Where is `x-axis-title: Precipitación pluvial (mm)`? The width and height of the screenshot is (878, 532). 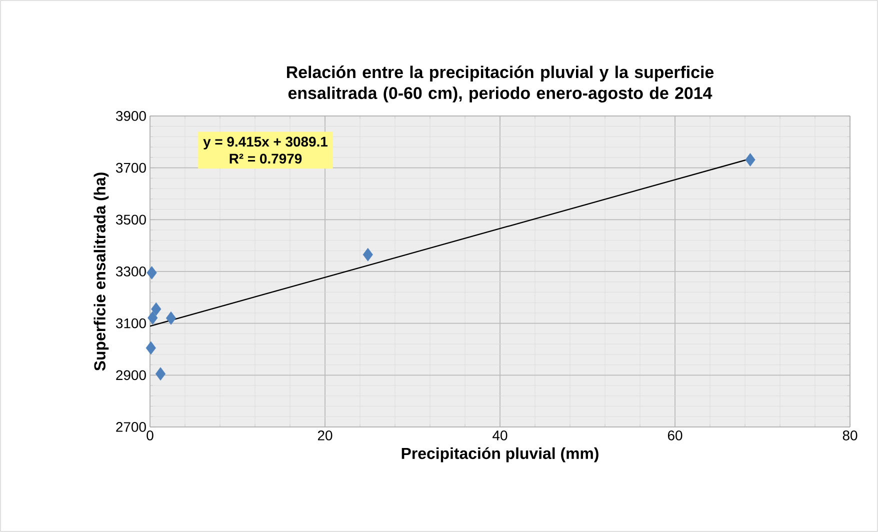 x-axis-title: Precipitación pluvial (mm) is located at coordinates (500, 454).